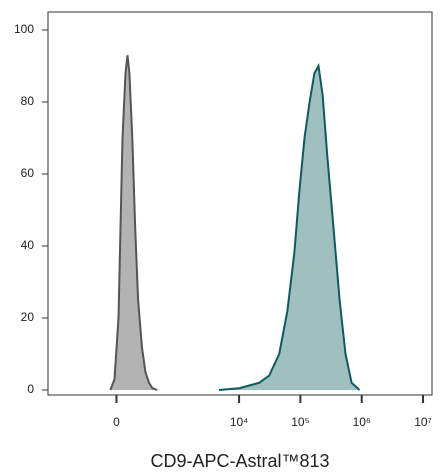 The image size is (443, 476). What do you see at coordinates (423, 422) in the screenshot?
I see `x-tick-label: 10⁷` at bounding box center [423, 422].